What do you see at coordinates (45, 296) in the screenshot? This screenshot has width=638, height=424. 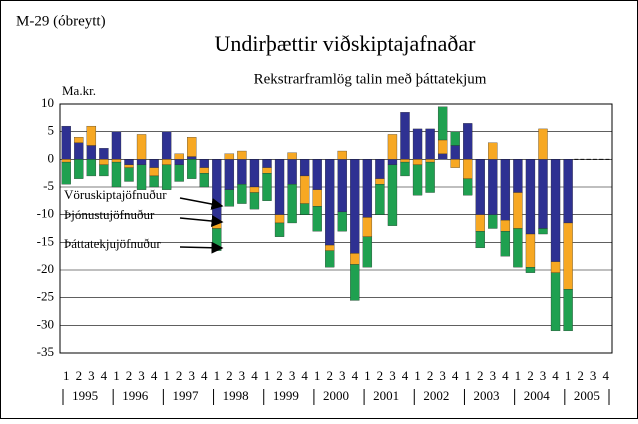 I see `y-tick-label: -25` at bounding box center [45, 296].